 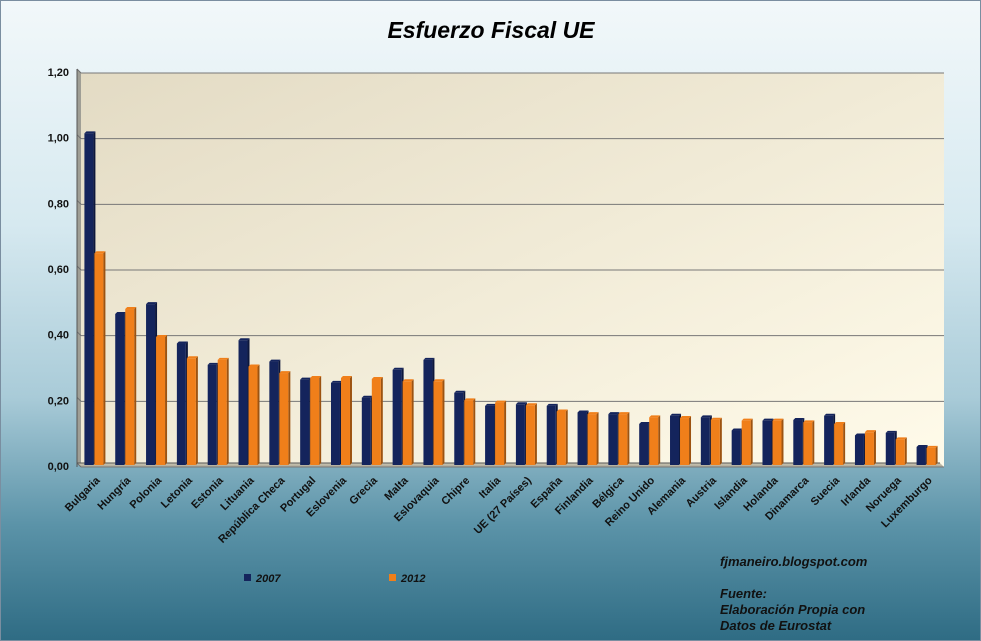 I want to click on y-tick-label: 1,00, so click(x=58, y=139).